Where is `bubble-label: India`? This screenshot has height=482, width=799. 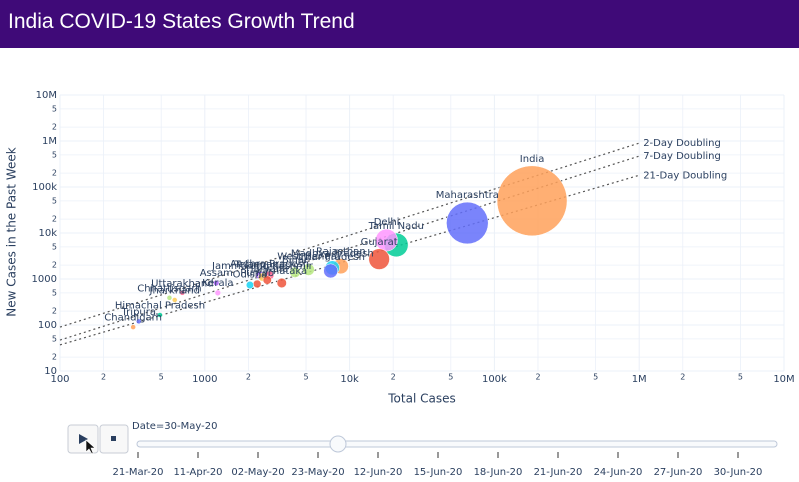 bubble-label: India is located at coordinates (532, 159).